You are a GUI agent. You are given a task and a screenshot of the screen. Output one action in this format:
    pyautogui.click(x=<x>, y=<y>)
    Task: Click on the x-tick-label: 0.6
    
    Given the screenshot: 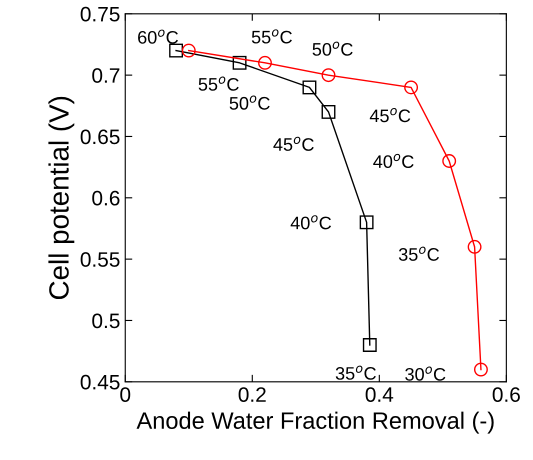 What is the action you would take?
    pyautogui.click(x=506, y=394)
    